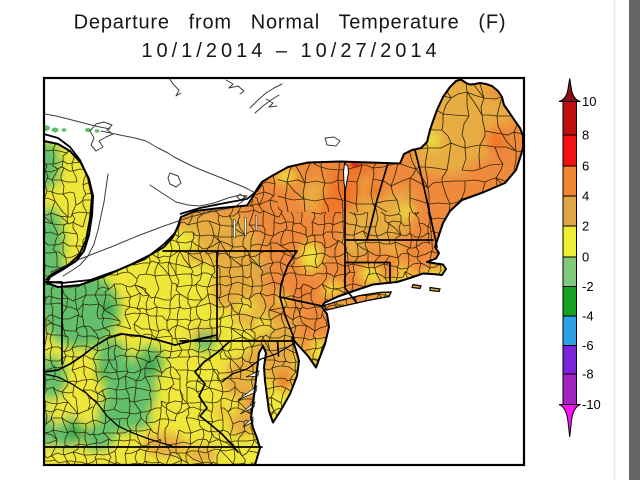 Image resolution: width=640 pixels, height=480 pixels. I want to click on svg-text: 6, so click(585, 166).